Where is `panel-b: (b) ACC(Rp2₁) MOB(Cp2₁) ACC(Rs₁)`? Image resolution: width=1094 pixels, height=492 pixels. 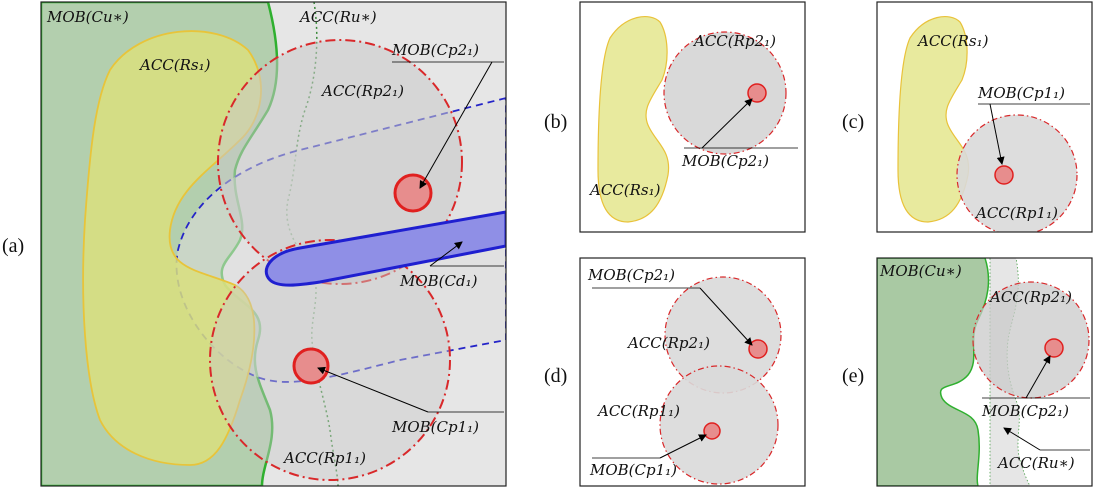
panel-b: (b) ACC(Rp2₁) MOB(Cp2₁) ACC(Rs₁) is located at coordinates (675, 117).